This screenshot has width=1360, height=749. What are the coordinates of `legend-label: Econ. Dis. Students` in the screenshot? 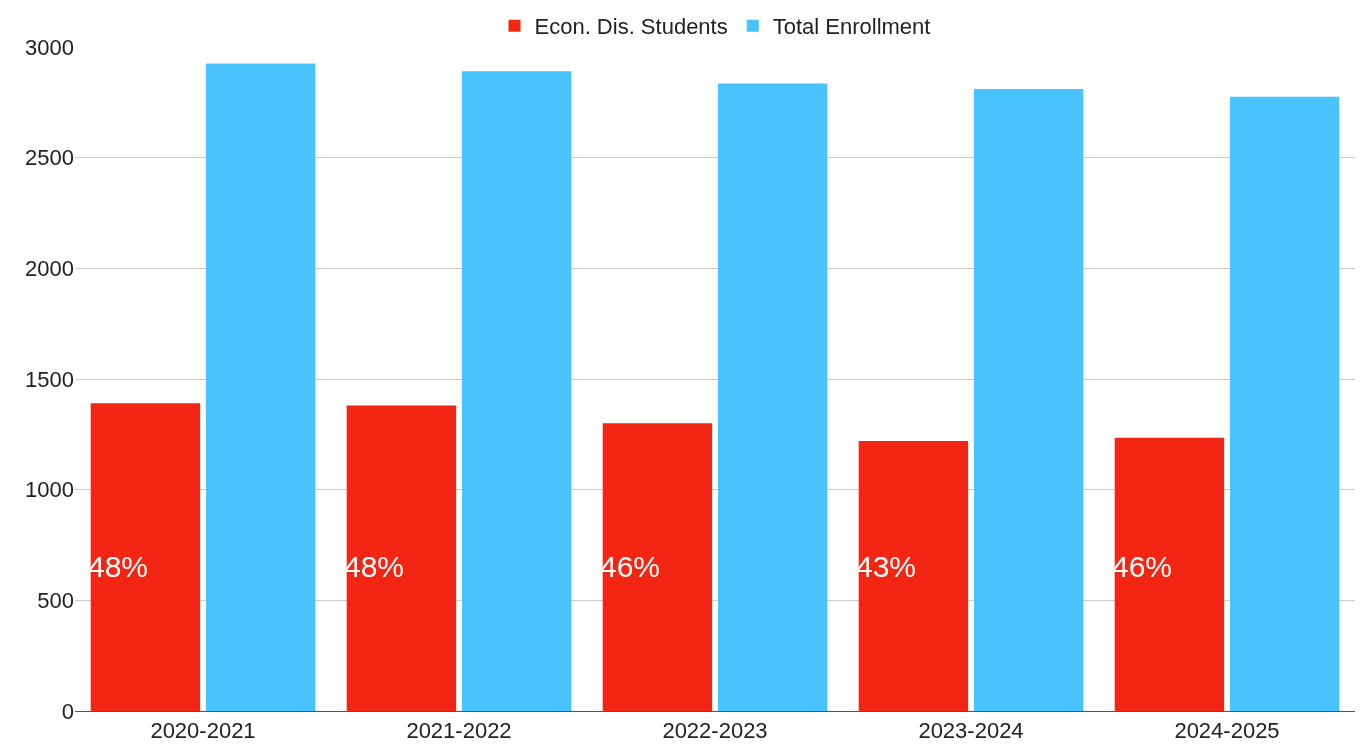 It's located at (631, 27).